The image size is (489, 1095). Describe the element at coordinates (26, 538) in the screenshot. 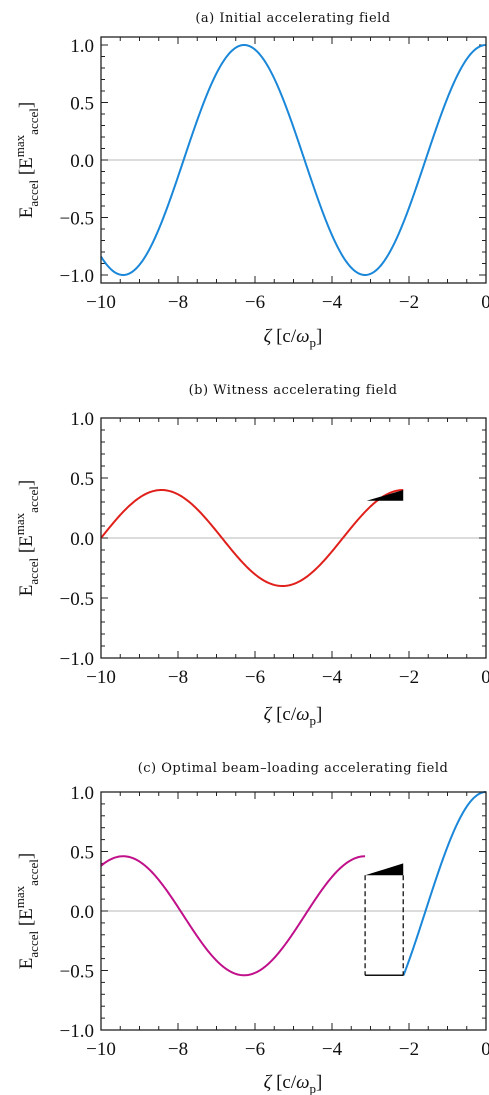

I see `panel-b-ylabel: Eaccel [Emaxaccel]` at that location.